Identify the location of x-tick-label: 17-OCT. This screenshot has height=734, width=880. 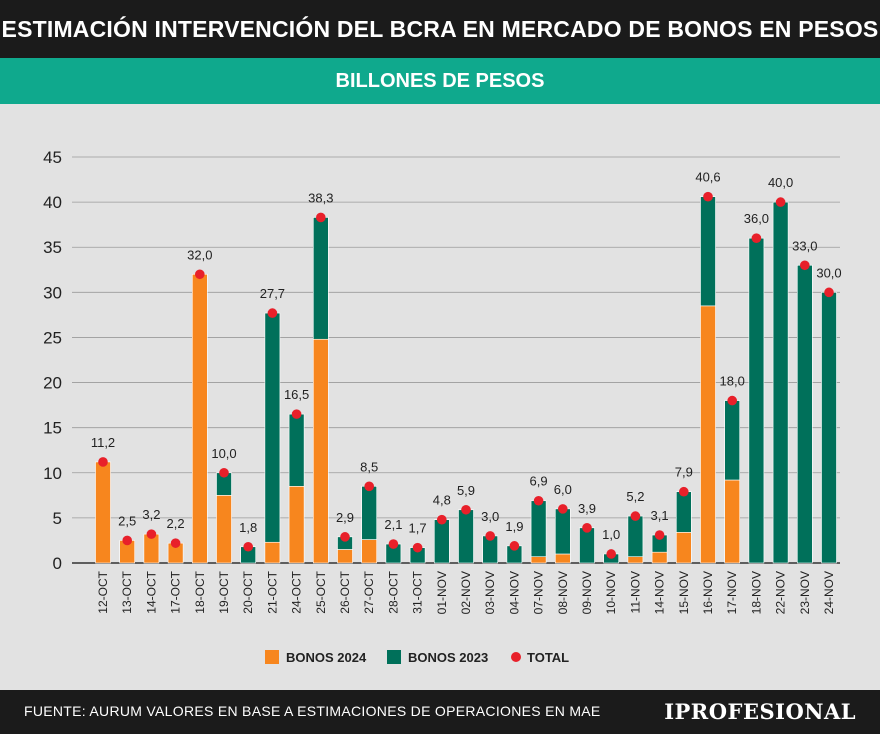
(176, 591).